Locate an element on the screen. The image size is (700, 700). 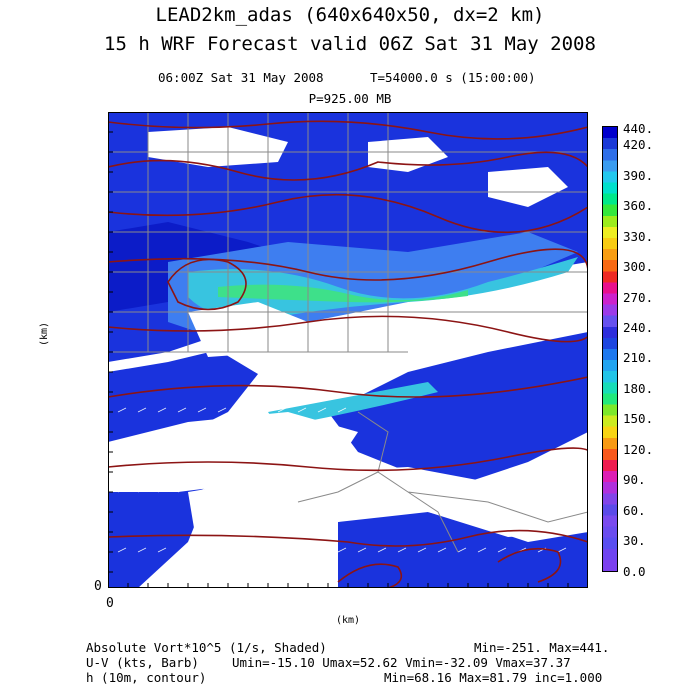
colorbar-tick-label: 240. is located at coordinates (638, 327).